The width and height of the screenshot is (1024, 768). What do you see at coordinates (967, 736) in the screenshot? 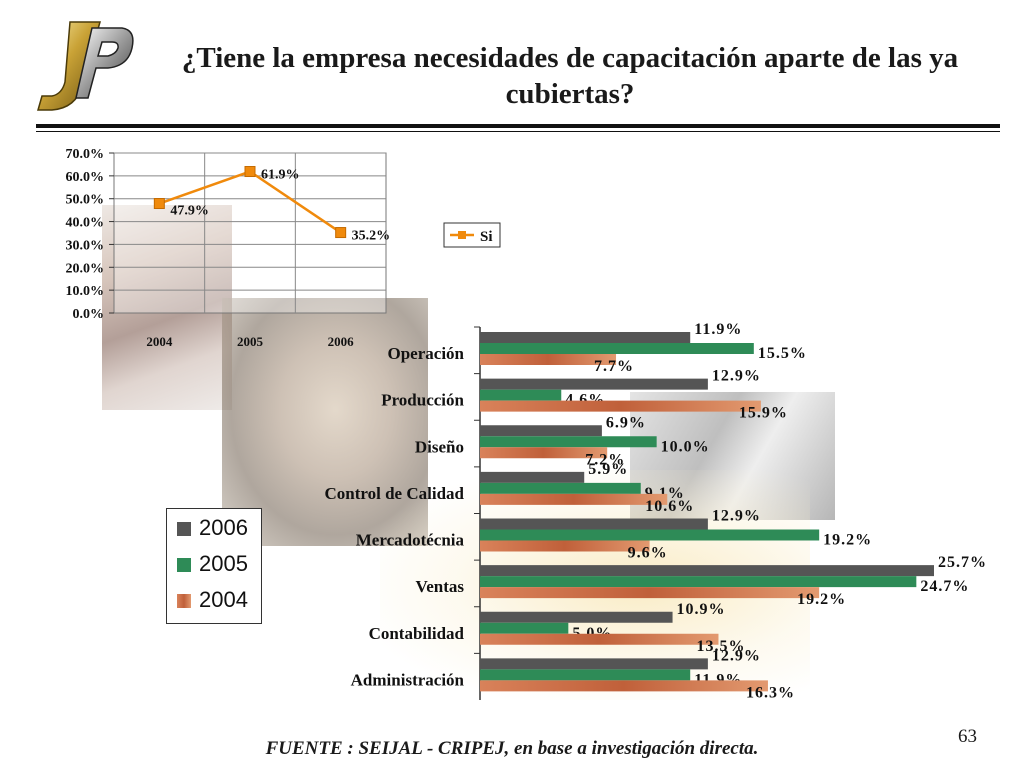
I see `page-number: 63` at bounding box center [967, 736].